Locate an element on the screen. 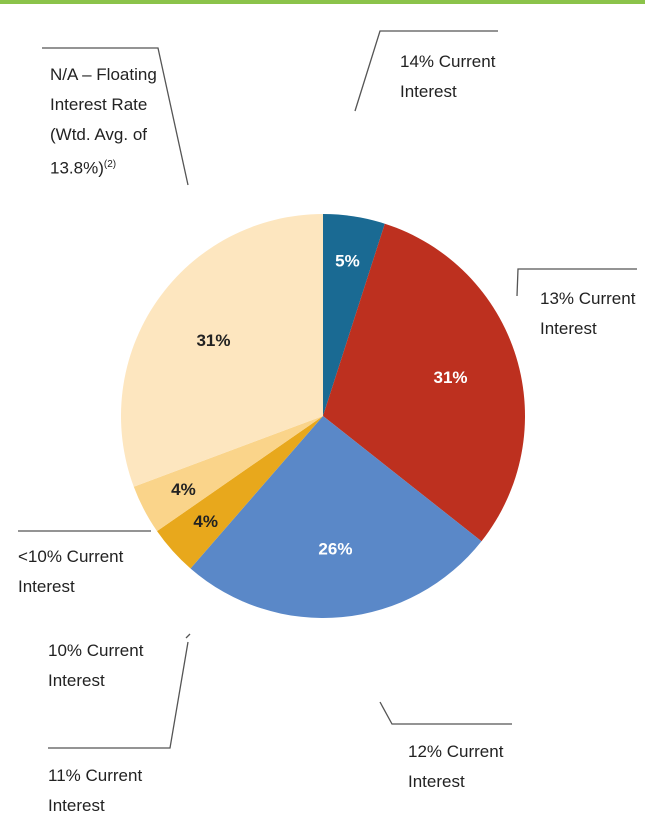 The height and width of the screenshot is (829, 645). label-14-current-interest: 14% Current Interest is located at coordinates (448, 76).